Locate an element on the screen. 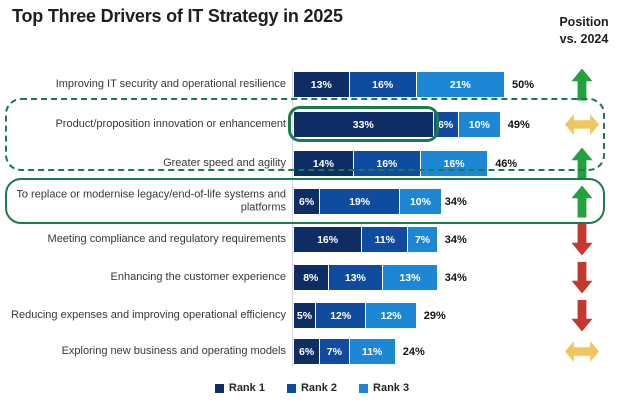  bar-segment-rank2: 6% is located at coordinates (445, 124).